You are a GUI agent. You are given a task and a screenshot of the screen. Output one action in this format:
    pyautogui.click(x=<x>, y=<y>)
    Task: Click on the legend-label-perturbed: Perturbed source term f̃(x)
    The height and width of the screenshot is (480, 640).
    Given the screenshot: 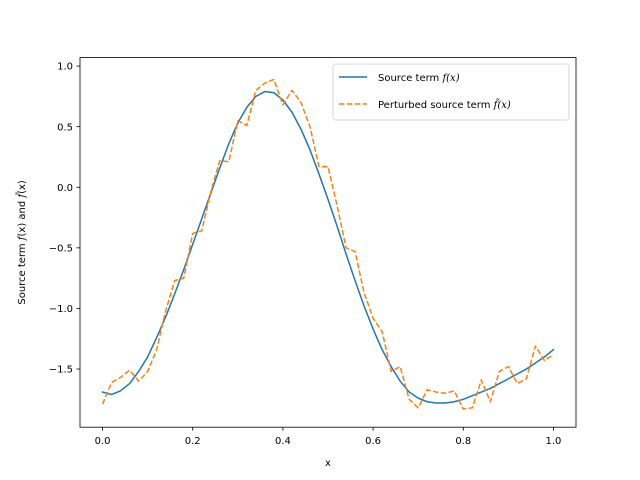 What is the action you would take?
    pyautogui.click(x=444, y=105)
    